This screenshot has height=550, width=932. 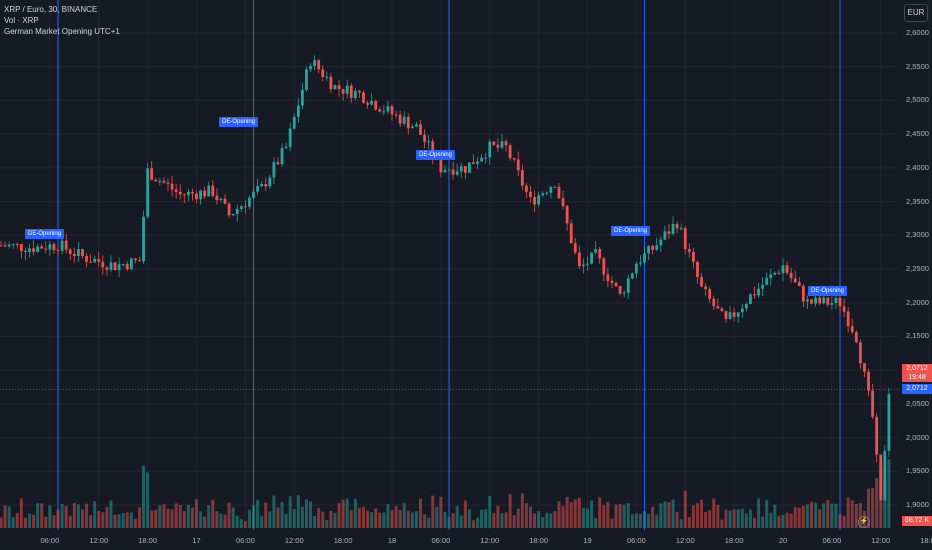 What do you see at coordinates (917, 389) in the screenshot?
I see `last-price-badge-secondary: 2,0712` at bounding box center [917, 389].